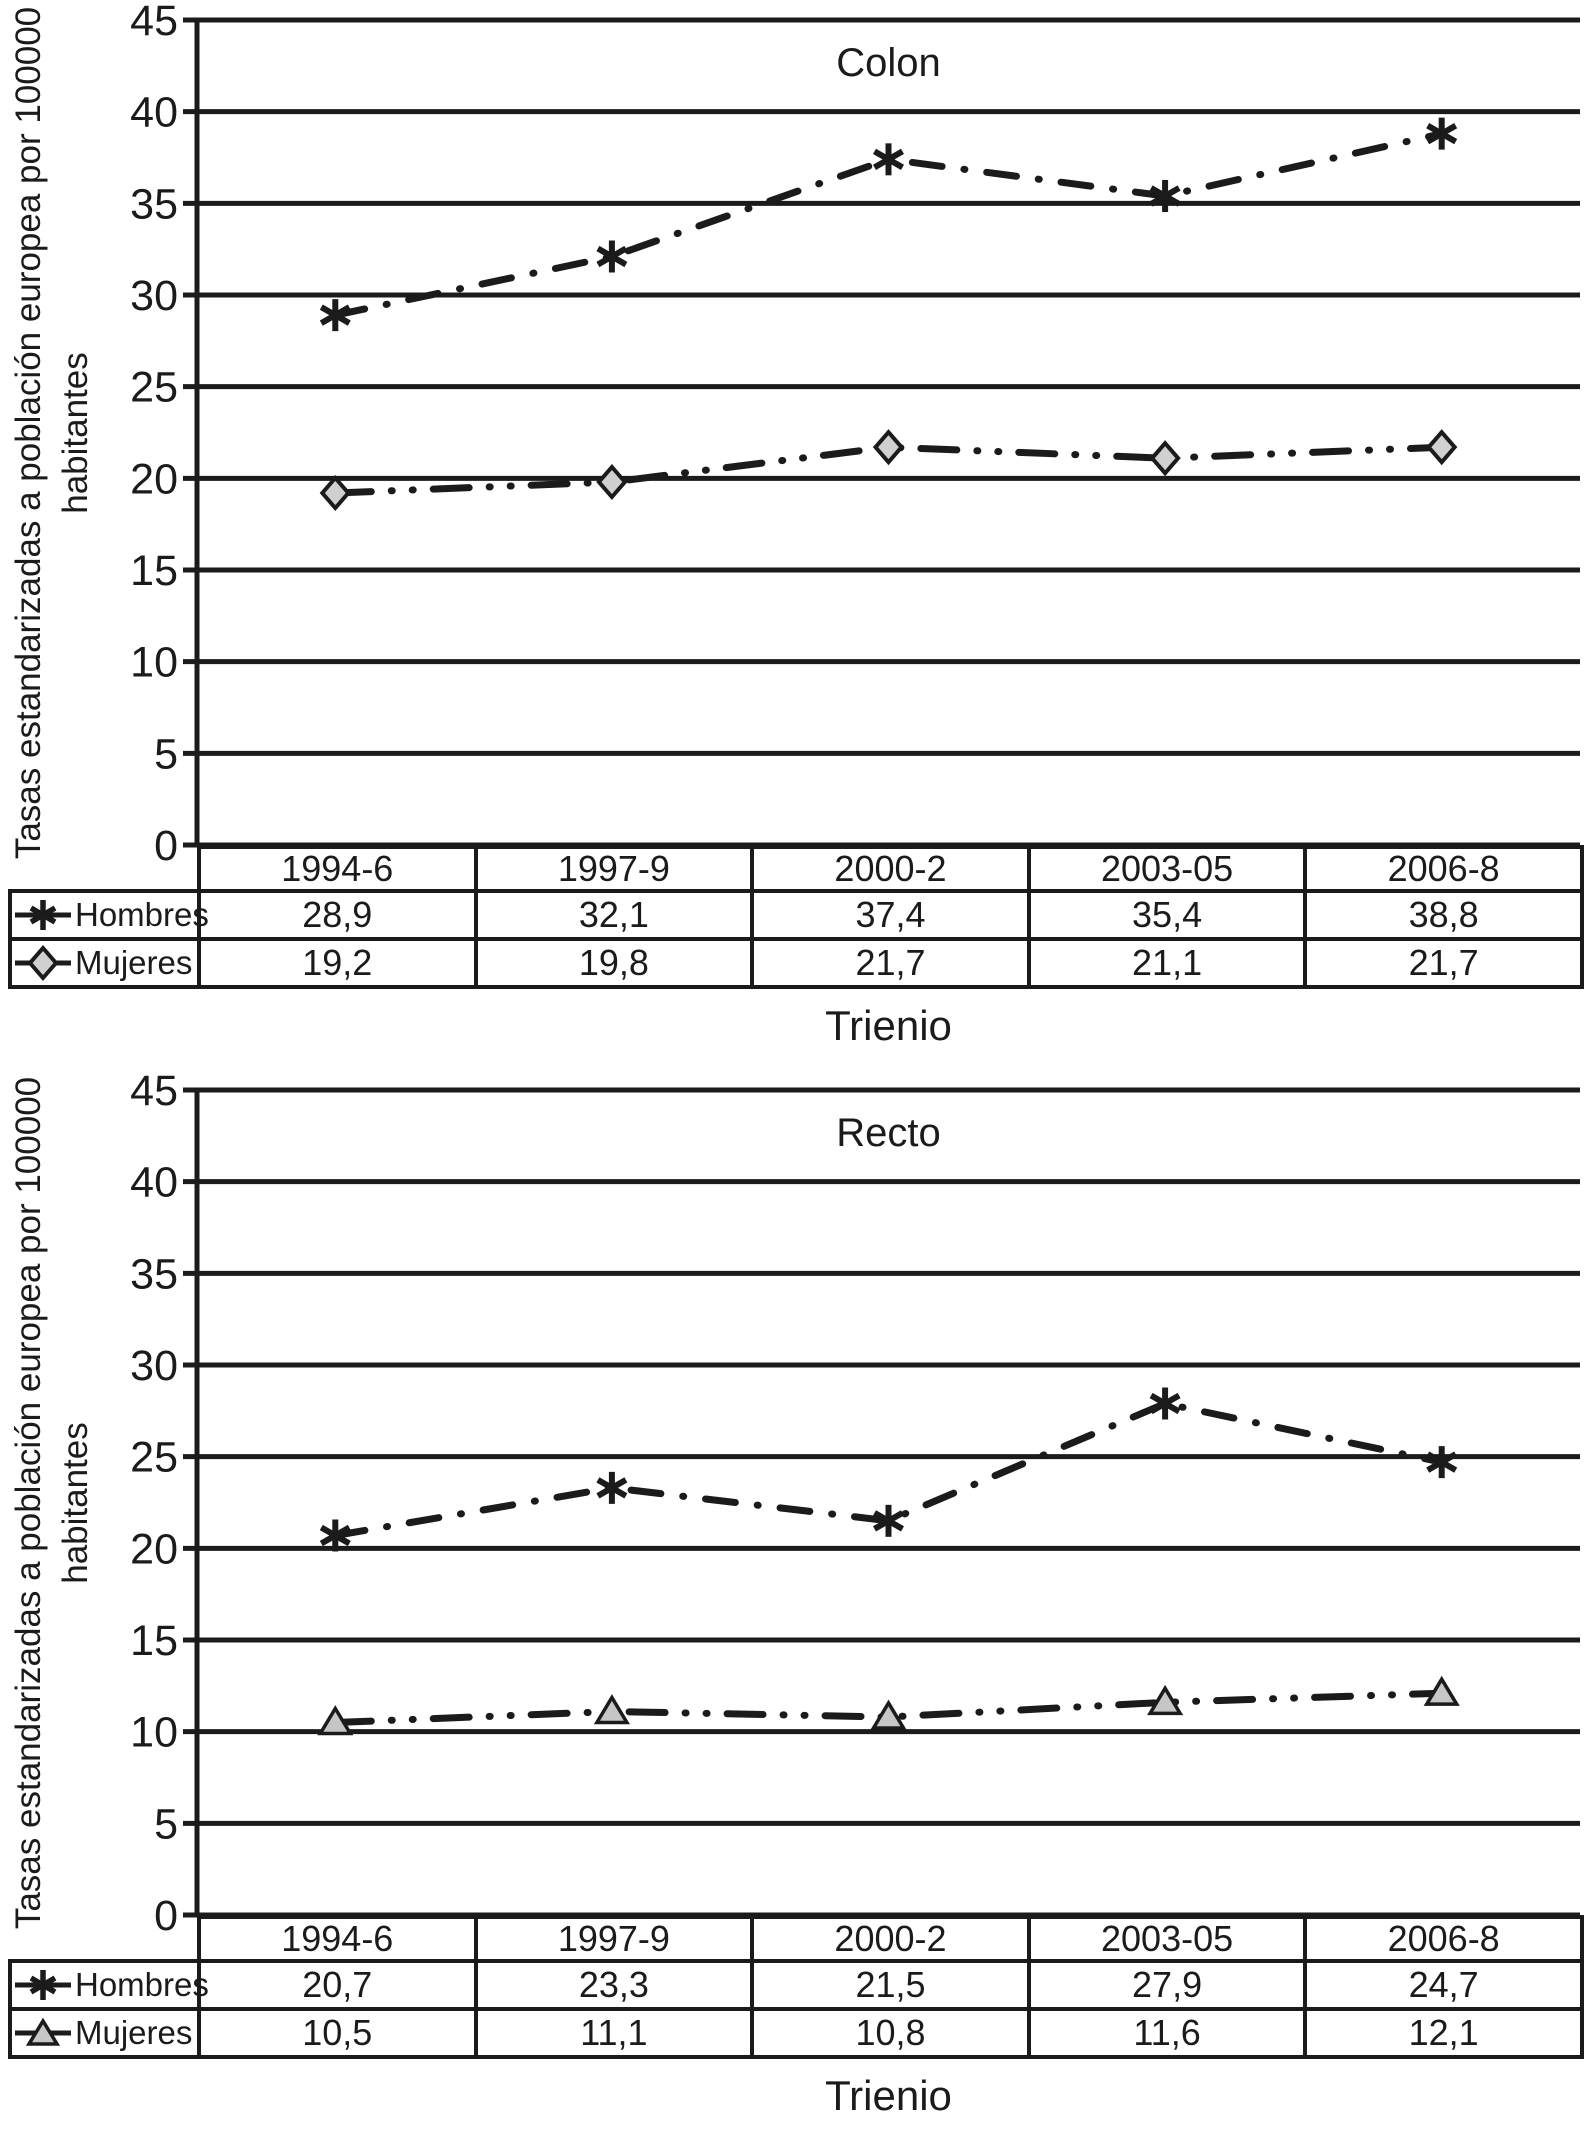 The height and width of the screenshot is (2130, 1587). I want to click on chart-title: Colon, so click(888, 63).